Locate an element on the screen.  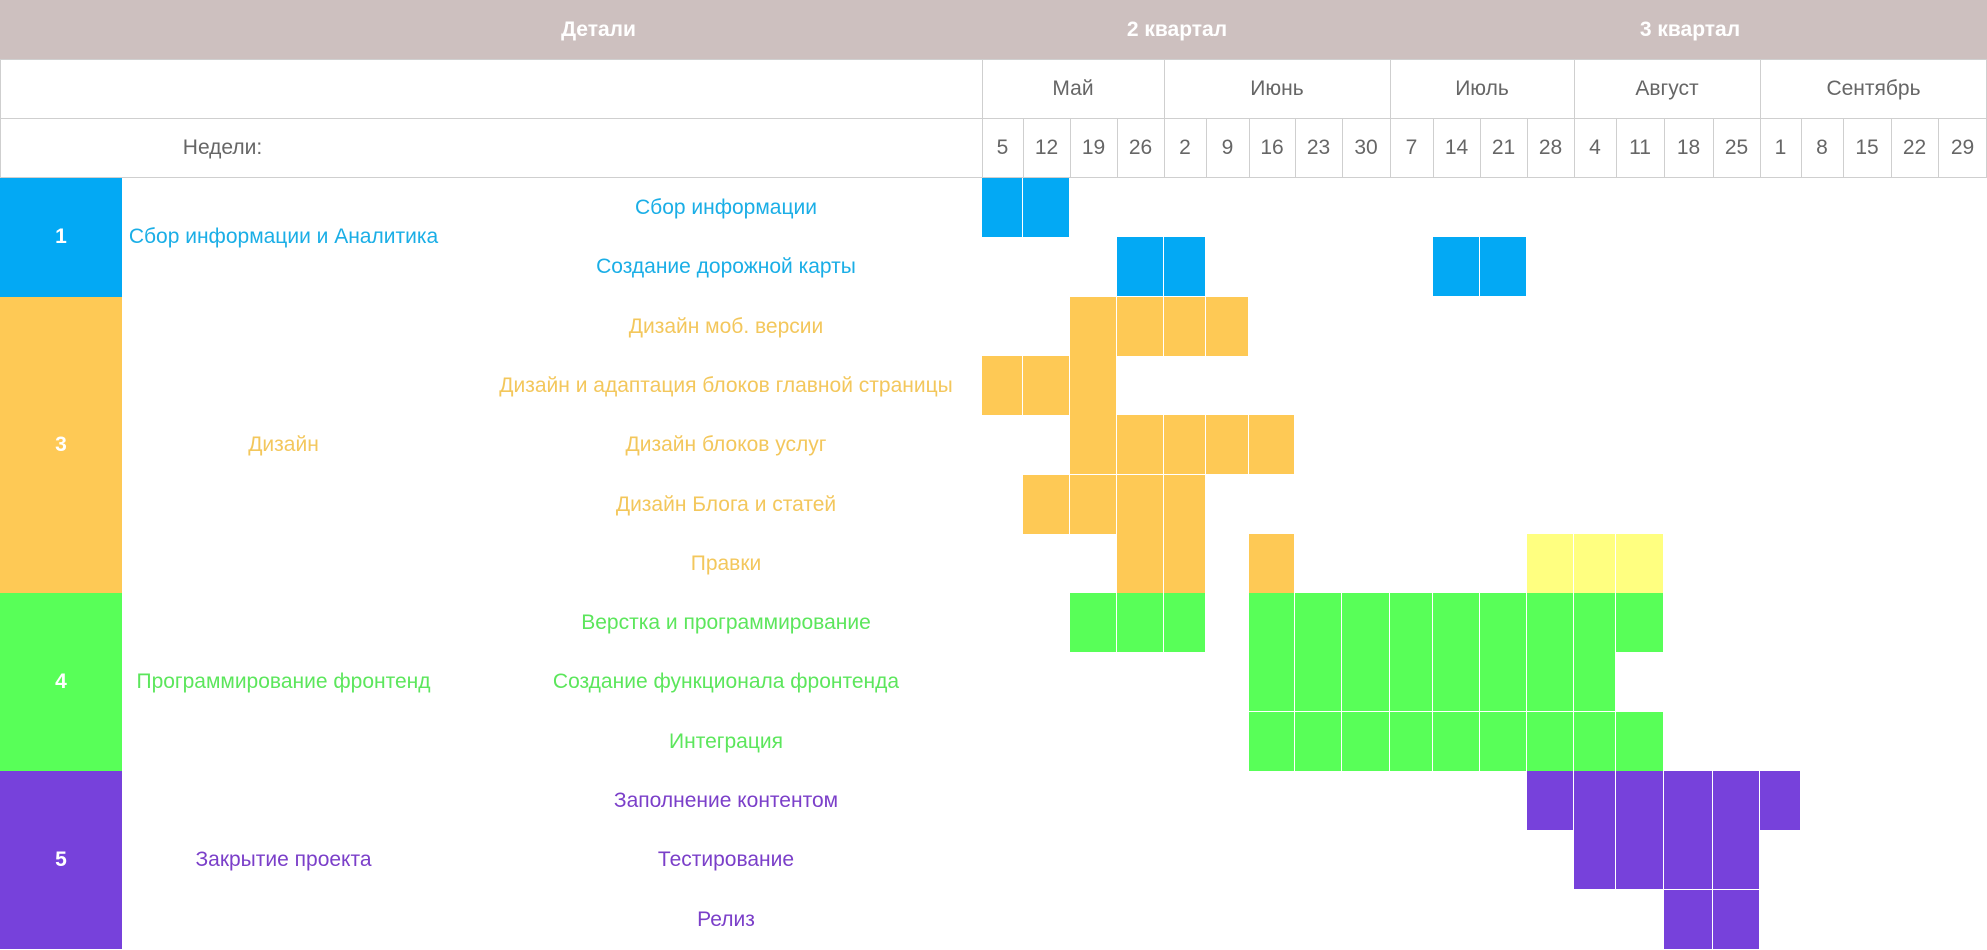
week-label: 4 is located at coordinates (1595, 147).